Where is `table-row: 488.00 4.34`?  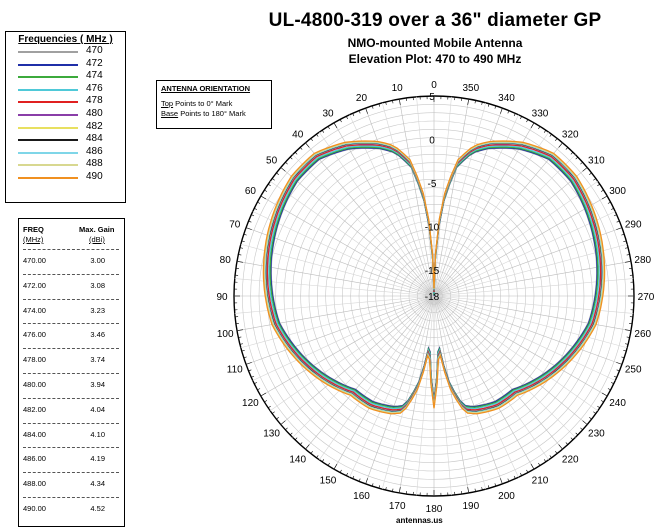
table-row: 488.00 4.34 is located at coordinates (71, 480).